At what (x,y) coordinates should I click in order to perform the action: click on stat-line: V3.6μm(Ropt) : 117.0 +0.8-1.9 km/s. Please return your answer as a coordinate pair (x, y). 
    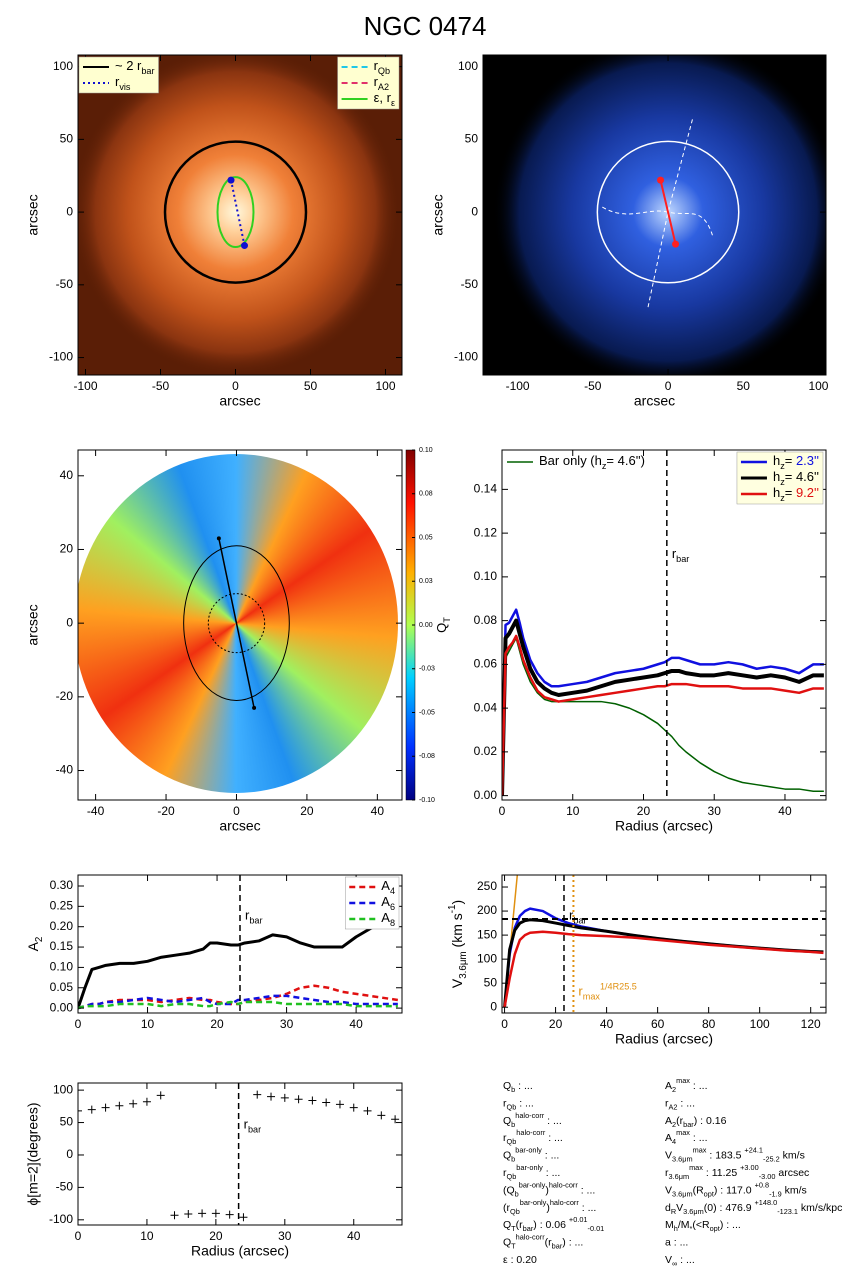
    Looking at the image, I should click on (736, 1190).